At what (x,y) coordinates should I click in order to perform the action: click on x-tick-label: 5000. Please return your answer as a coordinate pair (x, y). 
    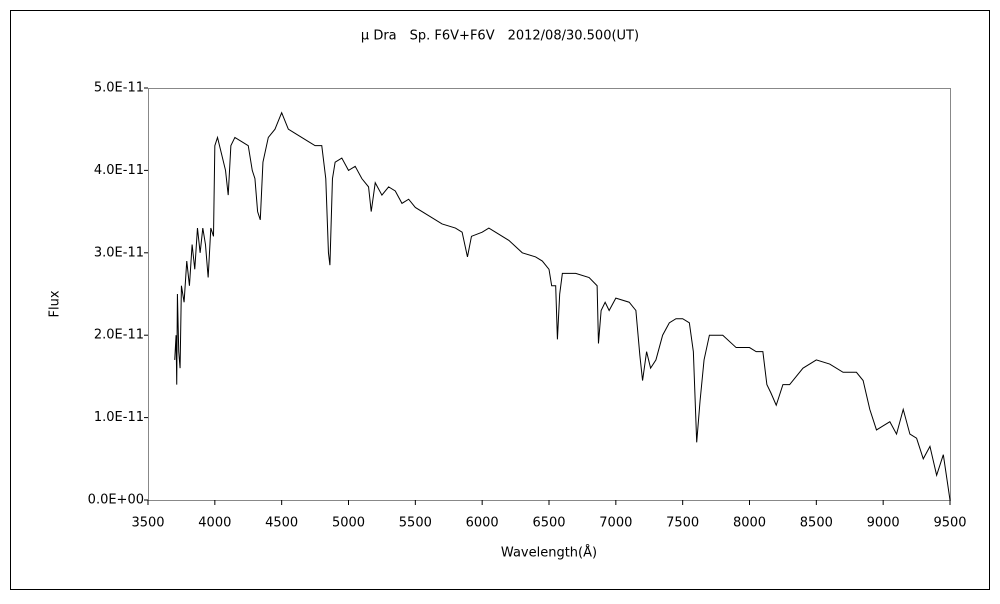
    Looking at the image, I should click on (348, 523).